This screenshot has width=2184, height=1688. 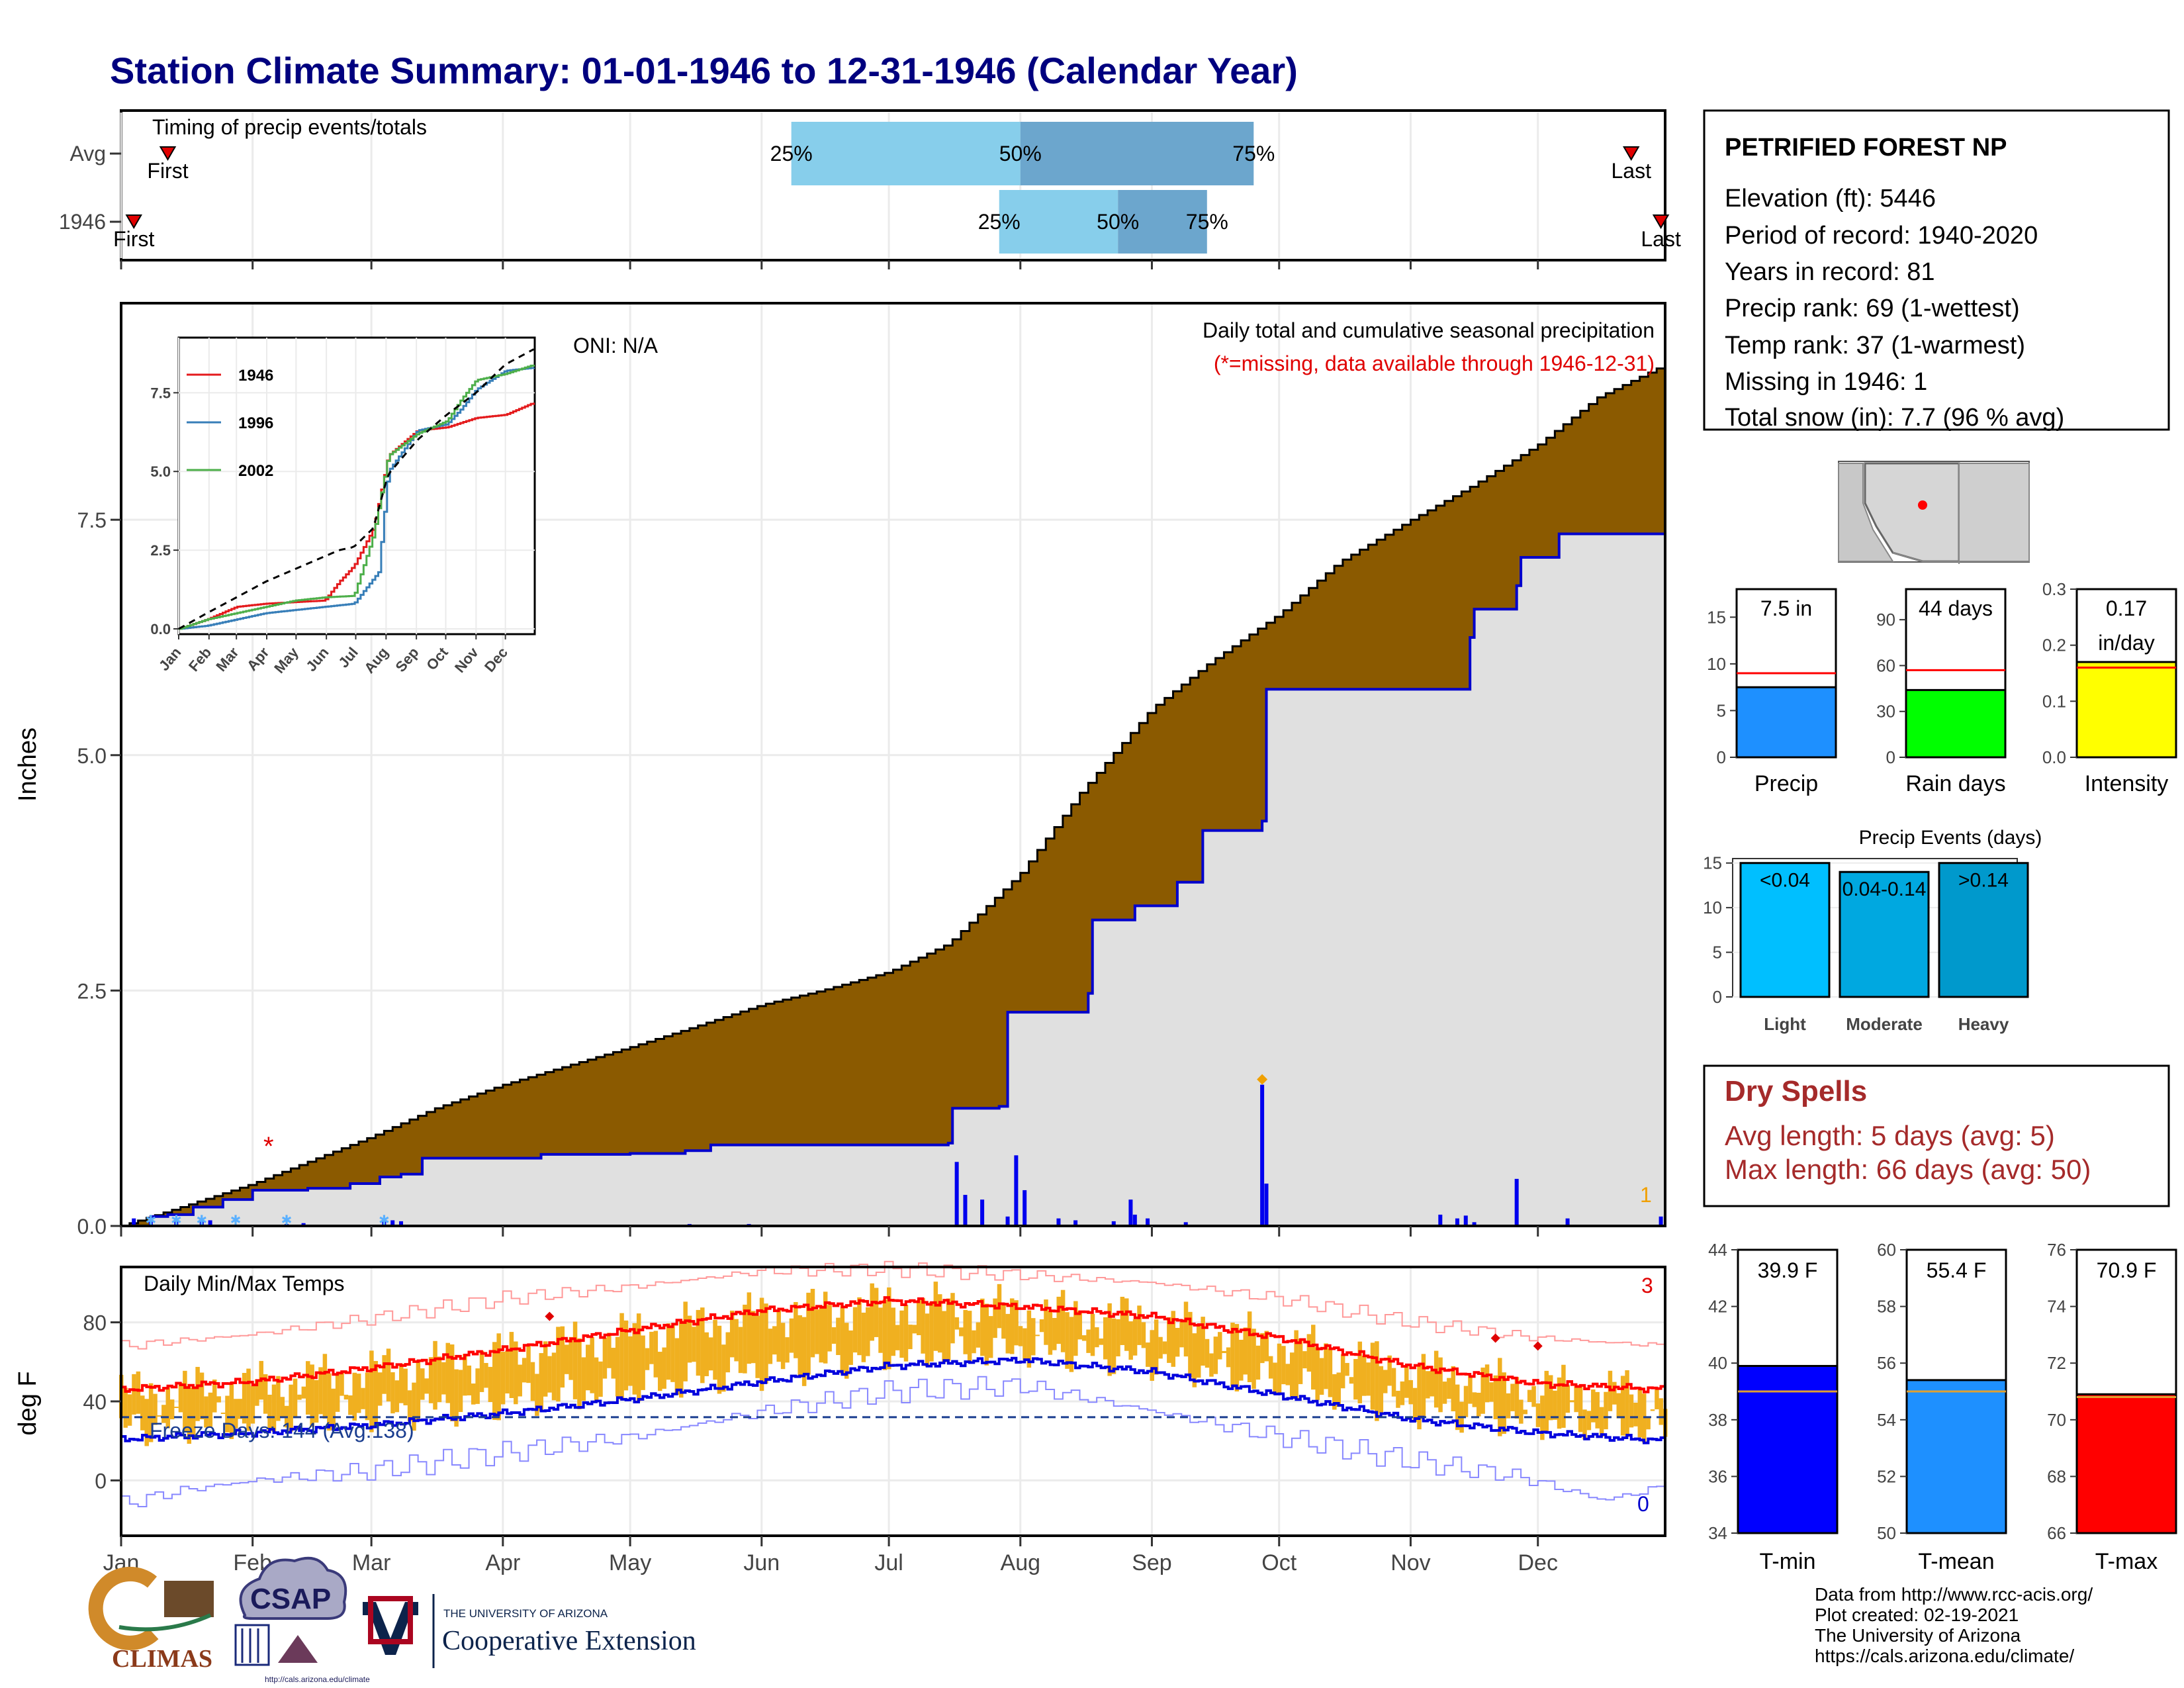 I want to click on mini-bar-label: Precip, so click(x=1786, y=783).